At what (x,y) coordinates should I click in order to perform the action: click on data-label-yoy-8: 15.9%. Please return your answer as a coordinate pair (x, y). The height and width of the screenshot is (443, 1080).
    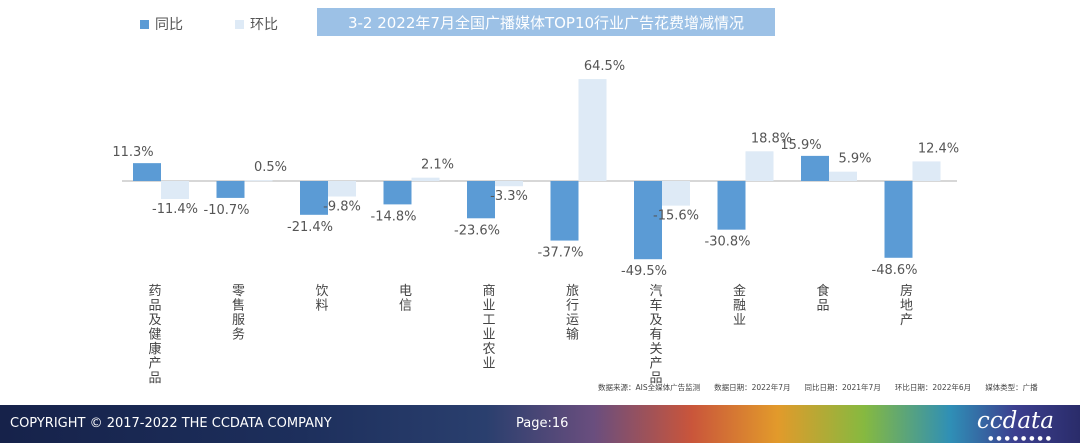
    Looking at the image, I should click on (800, 145).